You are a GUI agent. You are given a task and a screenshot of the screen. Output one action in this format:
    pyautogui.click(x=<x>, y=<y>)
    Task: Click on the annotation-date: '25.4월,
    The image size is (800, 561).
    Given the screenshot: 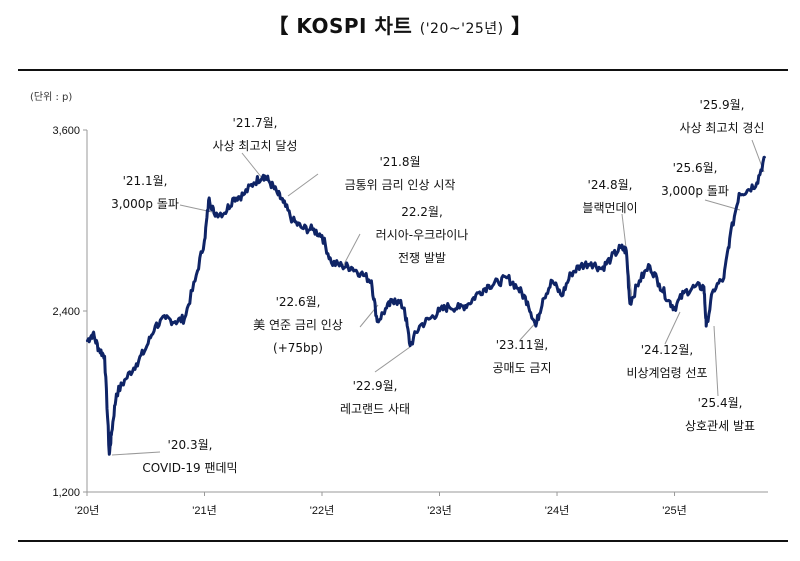 What is the action you would take?
    pyautogui.click(x=720, y=403)
    